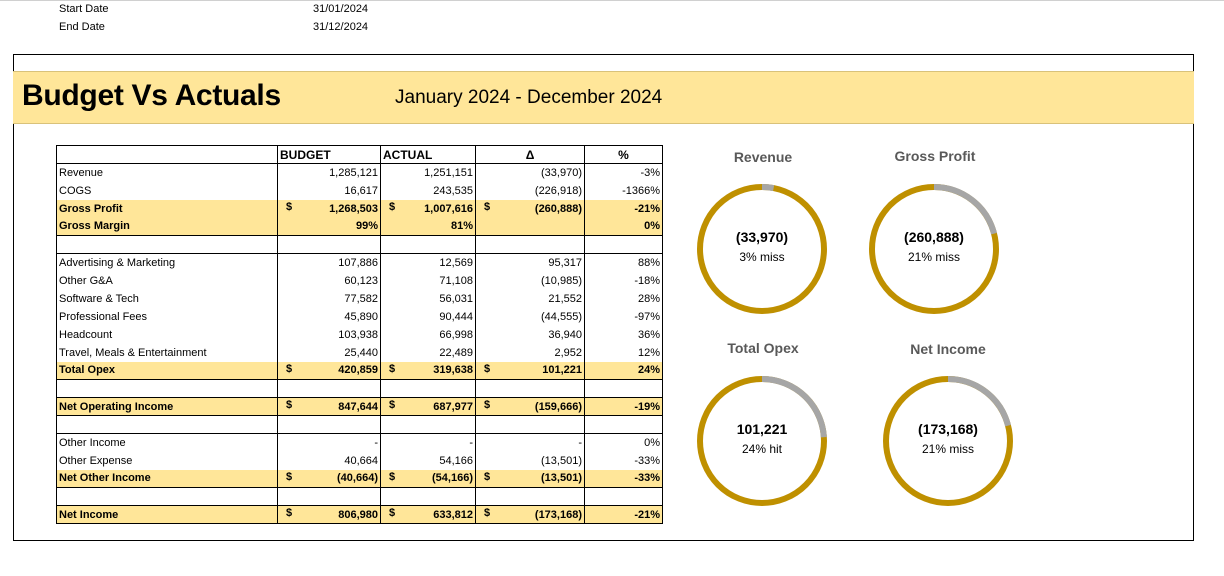 The width and height of the screenshot is (1224, 576). What do you see at coordinates (392, 368) in the screenshot?
I see `currency-symbol: $` at bounding box center [392, 368].